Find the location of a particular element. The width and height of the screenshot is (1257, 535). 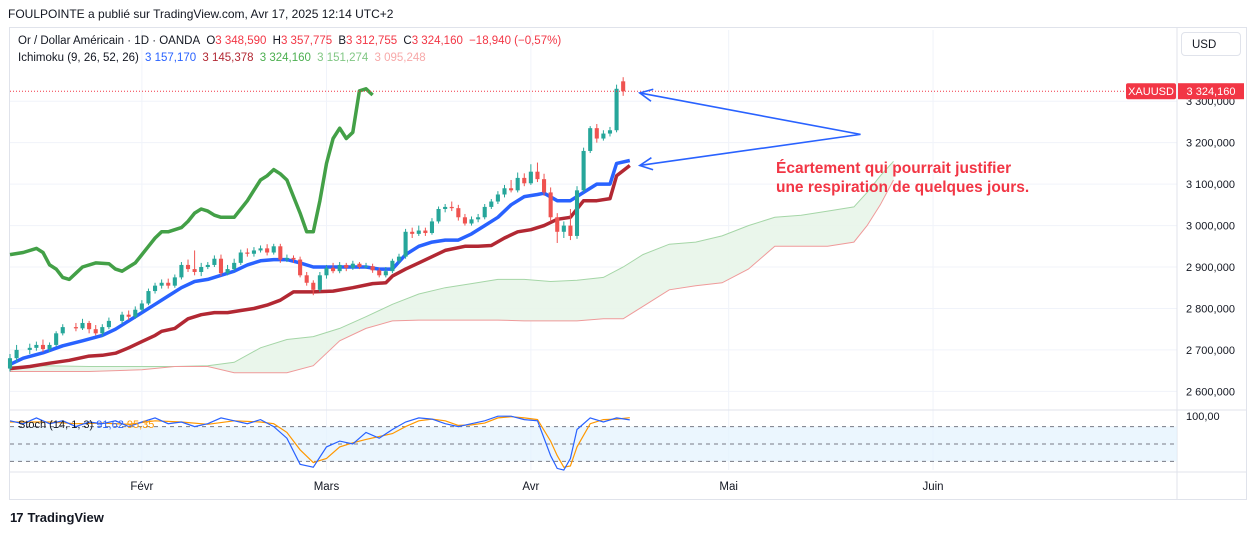

high-value: 3 357,775 is located at coordinates (306, 41).